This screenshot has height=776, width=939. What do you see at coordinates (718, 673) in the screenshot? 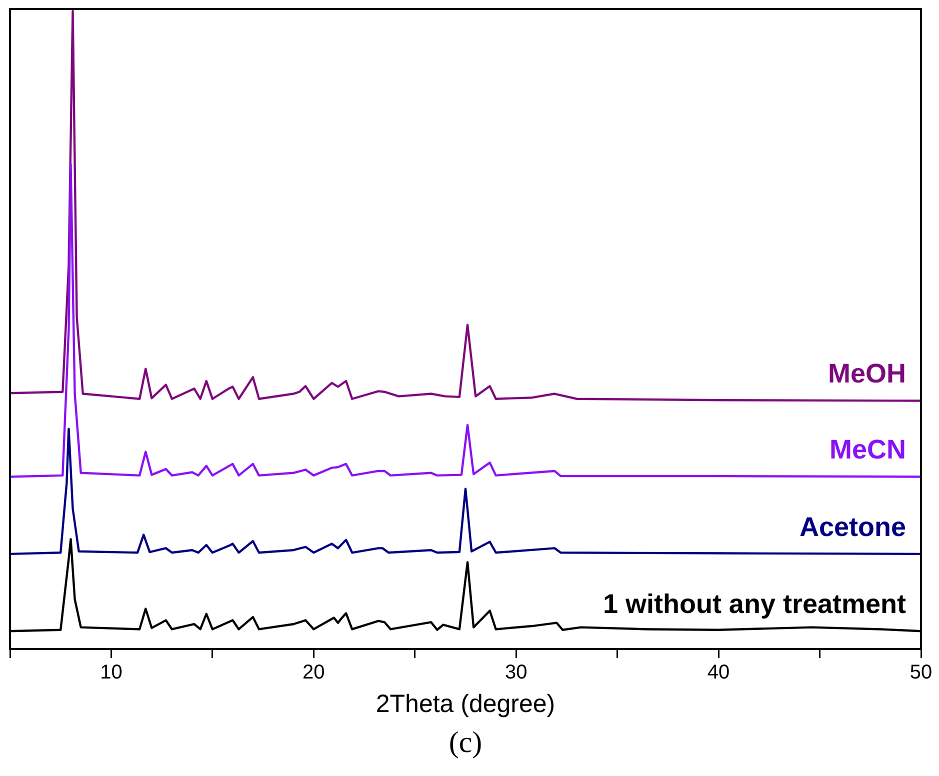
I see `x-tick-label: 40` at bounding box center [718, 673].